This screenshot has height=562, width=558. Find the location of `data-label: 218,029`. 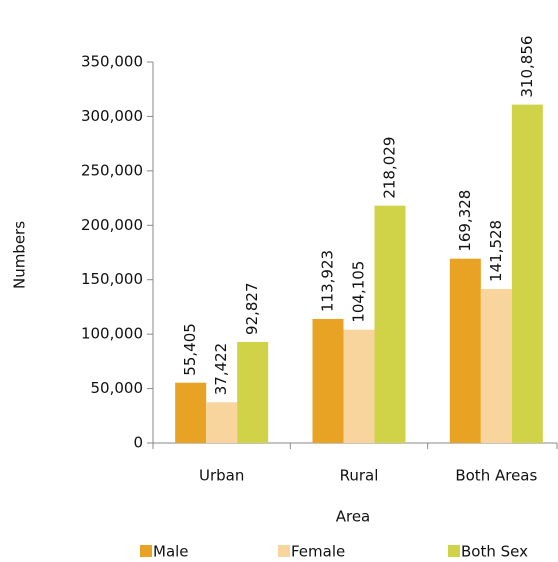

data-label: 218,029 is located at coordinates (390, 168).